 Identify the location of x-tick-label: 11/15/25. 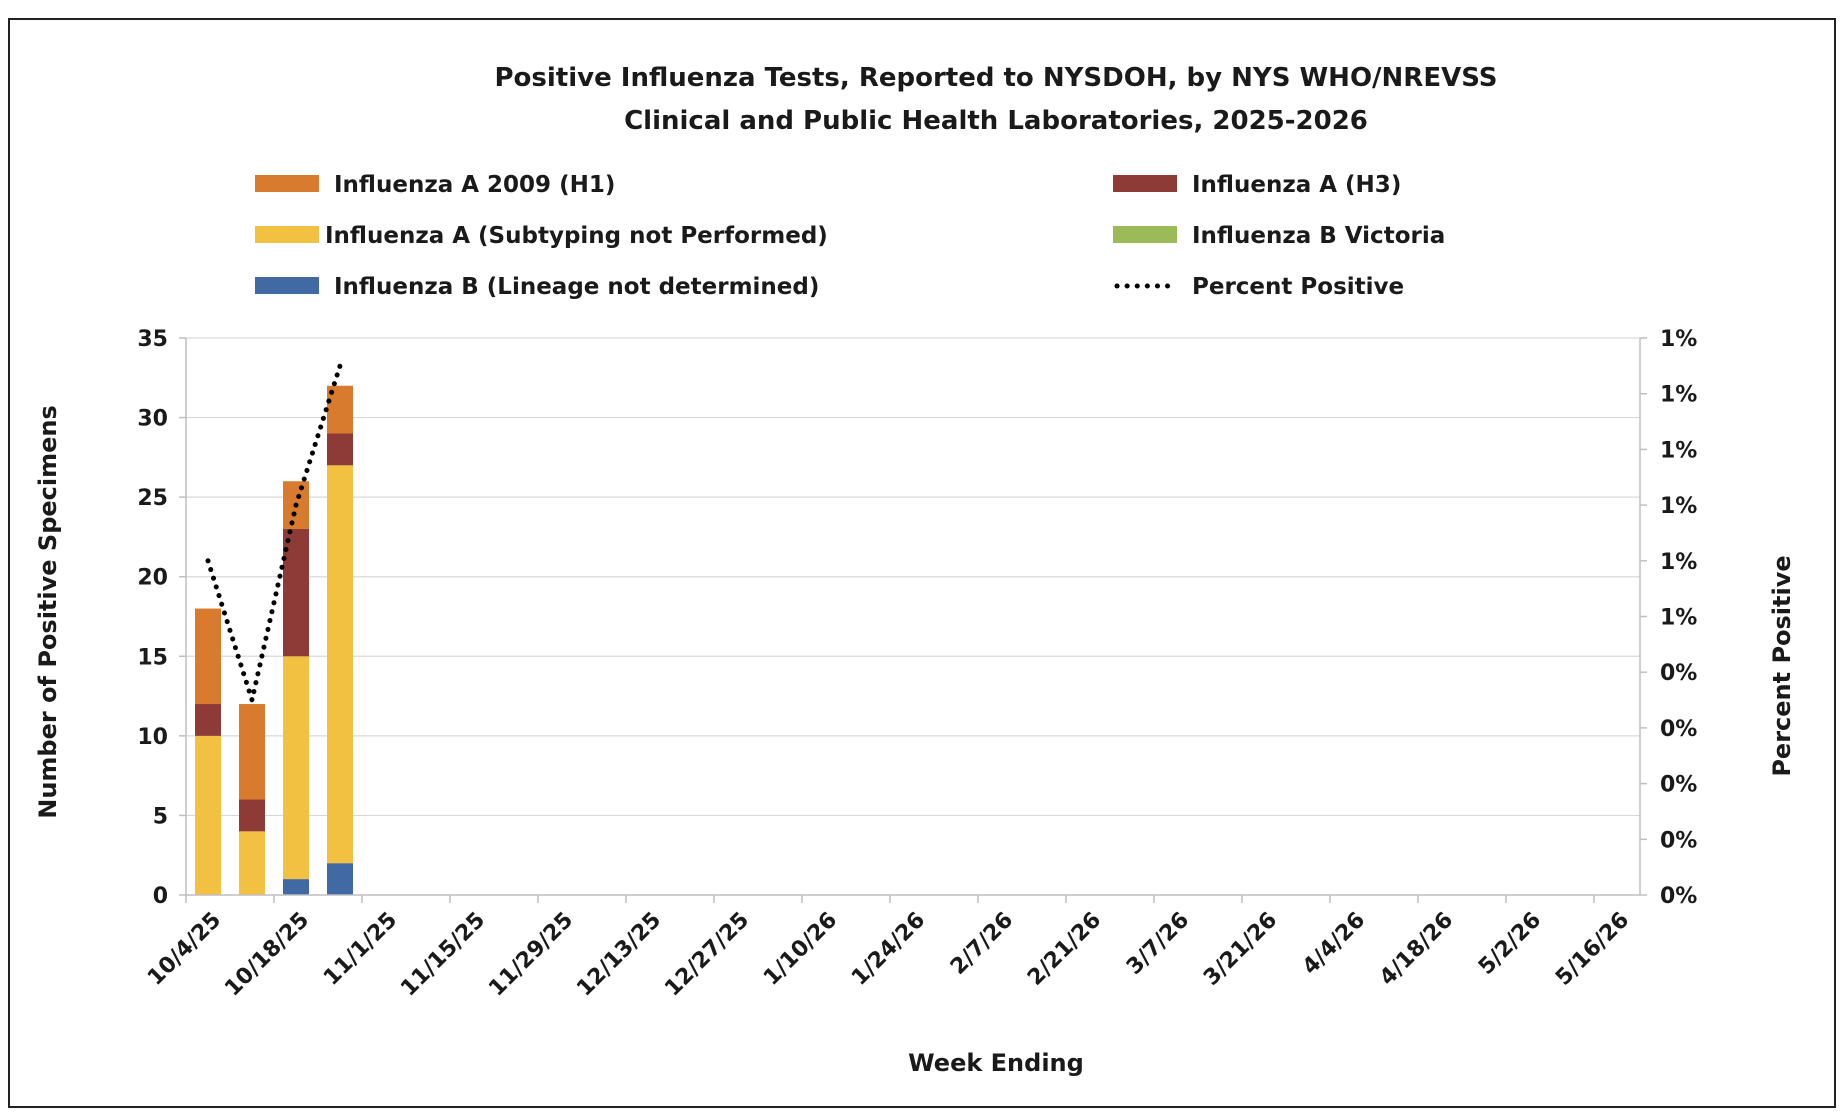
(443, 955).